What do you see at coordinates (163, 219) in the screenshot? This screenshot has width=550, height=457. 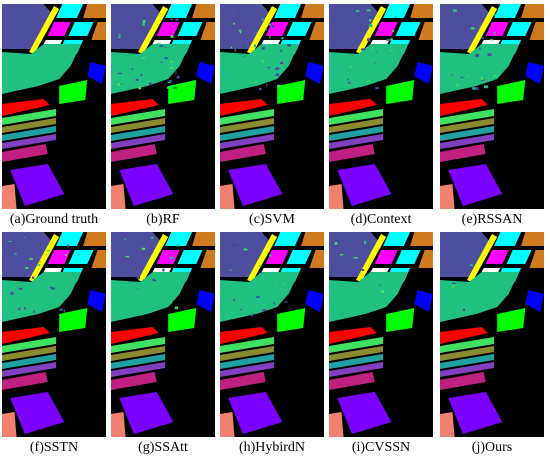 I see `caption: (b)RF` at bounding box center [163, 219].